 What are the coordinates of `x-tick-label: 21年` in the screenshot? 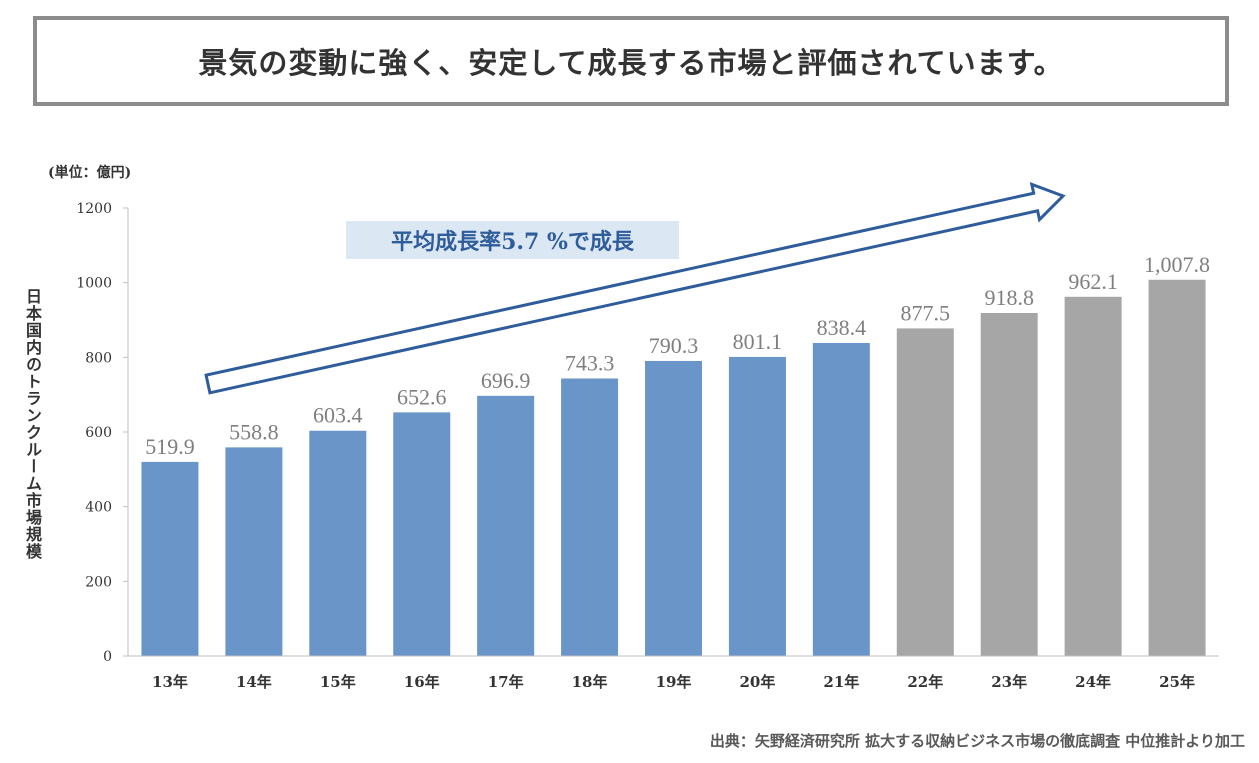 It's located at (841, 682).